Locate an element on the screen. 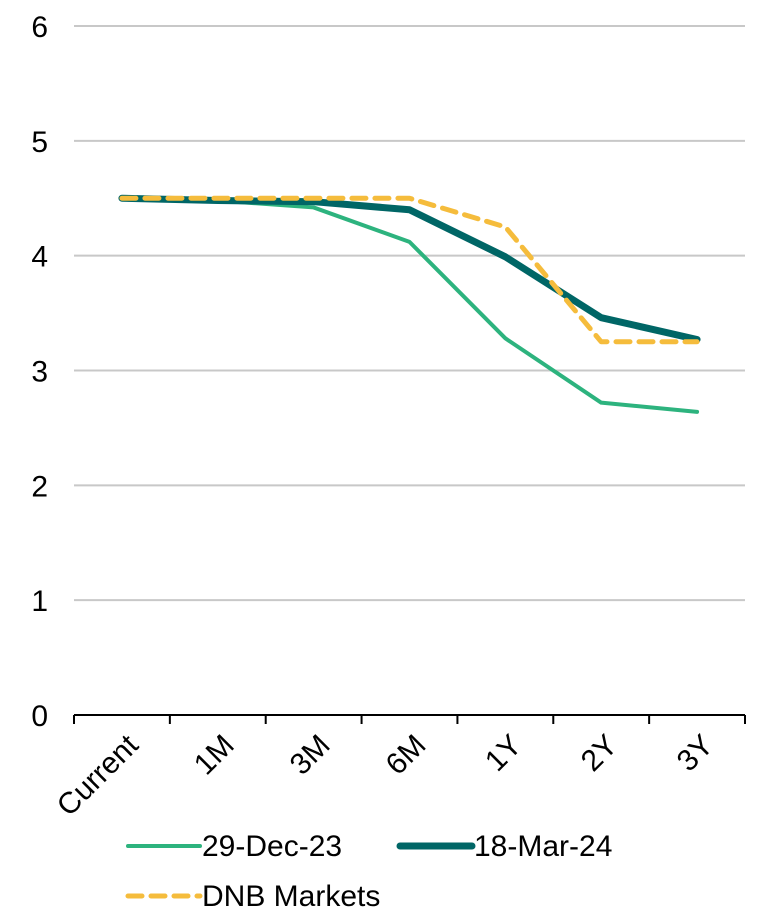  legend: 29-Dec-23 18-Mar-24 DNB Markets is located at coordinates (368, 871).